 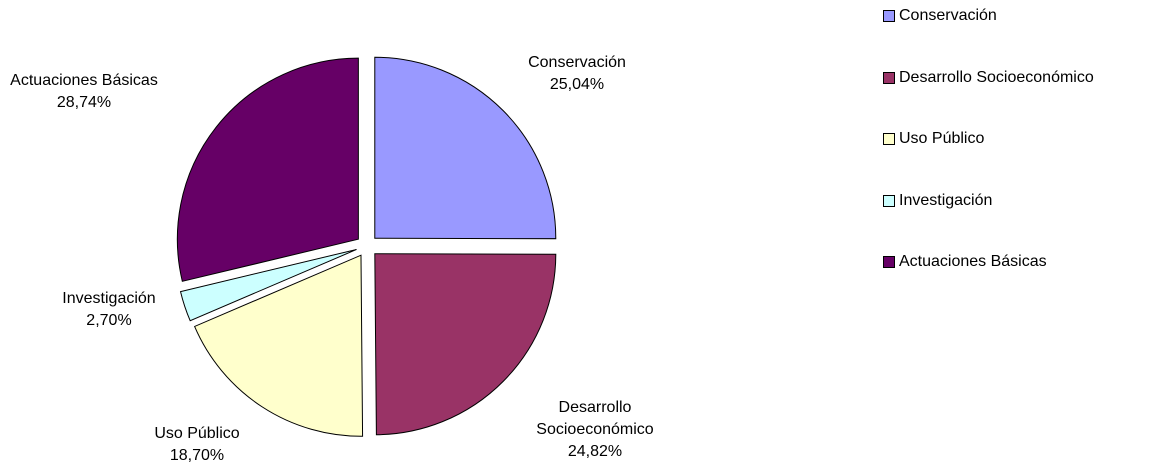 I want to click on legend-label: Desarrollo Socioeconómico, so click(x=996, y=77).